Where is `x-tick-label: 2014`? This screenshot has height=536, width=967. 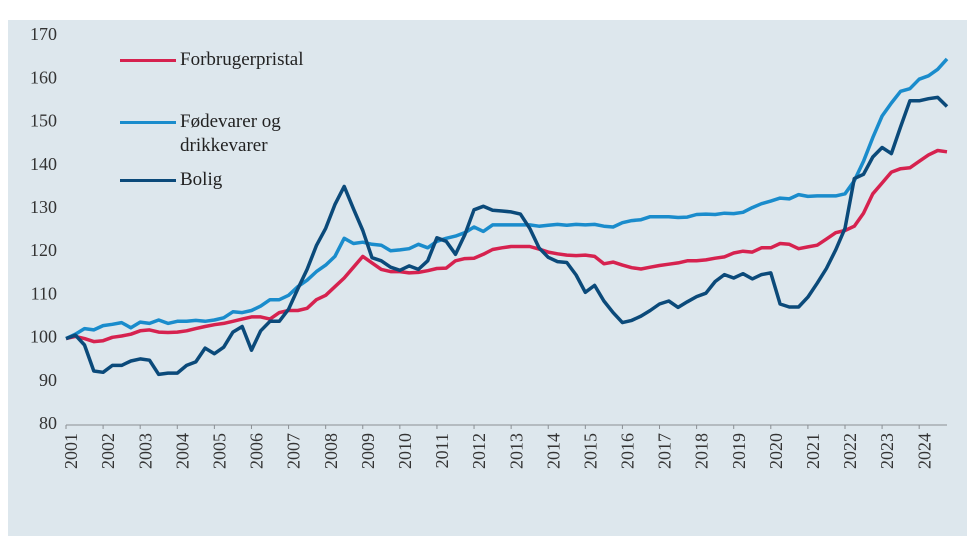 x-tick-label: 2014 is located at coordinates (553, 451).